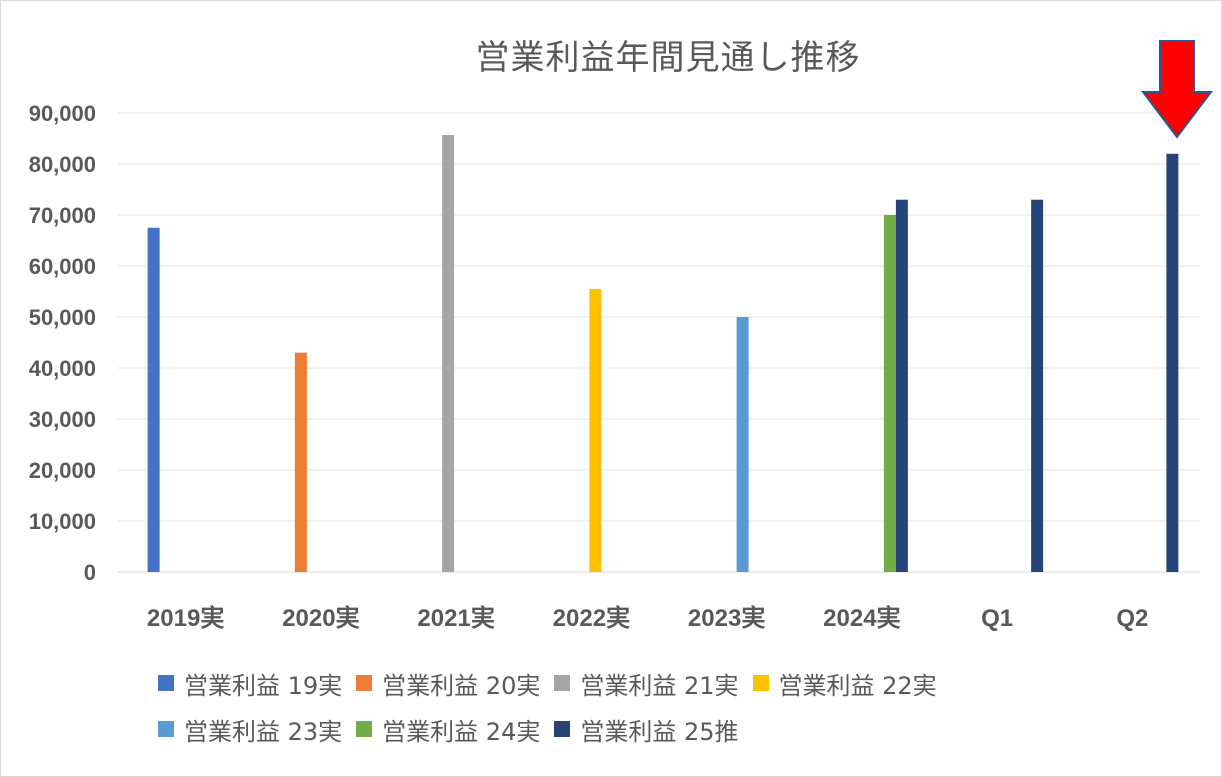  I want to click on legend-label: 営業利益 22実, so click(857, 685).